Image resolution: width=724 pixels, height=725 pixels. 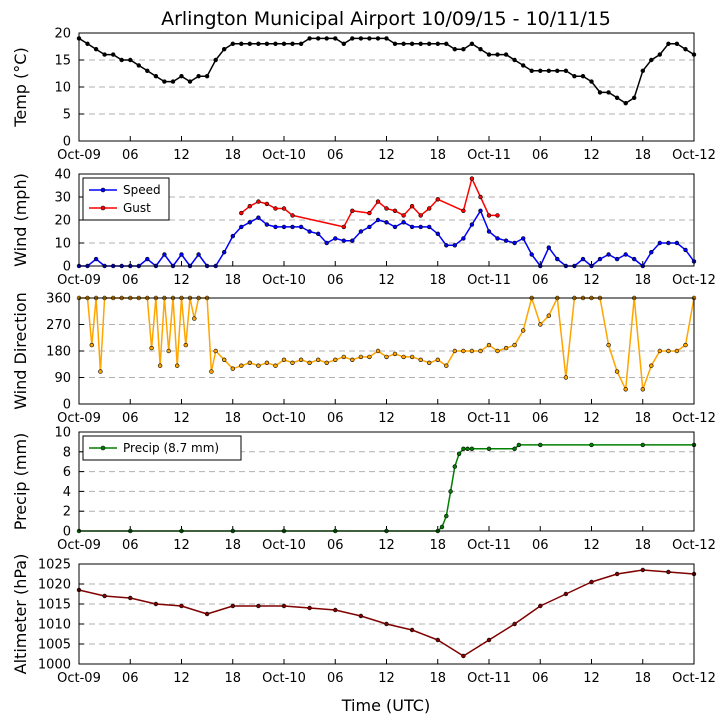 What do you see at coordinates (540, 678) in the screenshot?
I see `altimeter-xtick-label: 06` at bounding box center [540, 678].